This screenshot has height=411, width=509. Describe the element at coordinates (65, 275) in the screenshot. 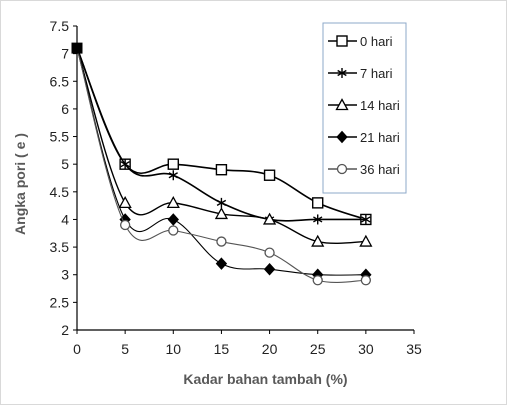

I see `y-tick-label: 3` at that location.